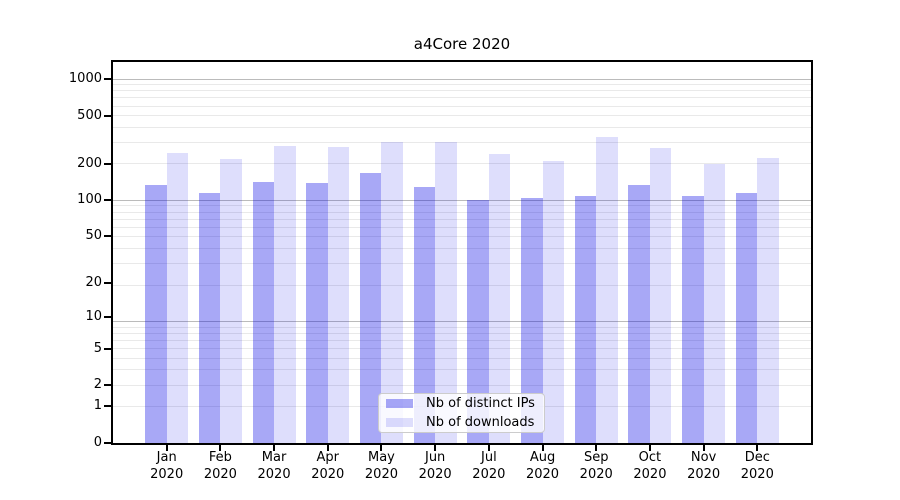 Image resolution: width=900 pixels, height=500 pixels. I want to click on y-tick-label: 20, so click(93, 282).